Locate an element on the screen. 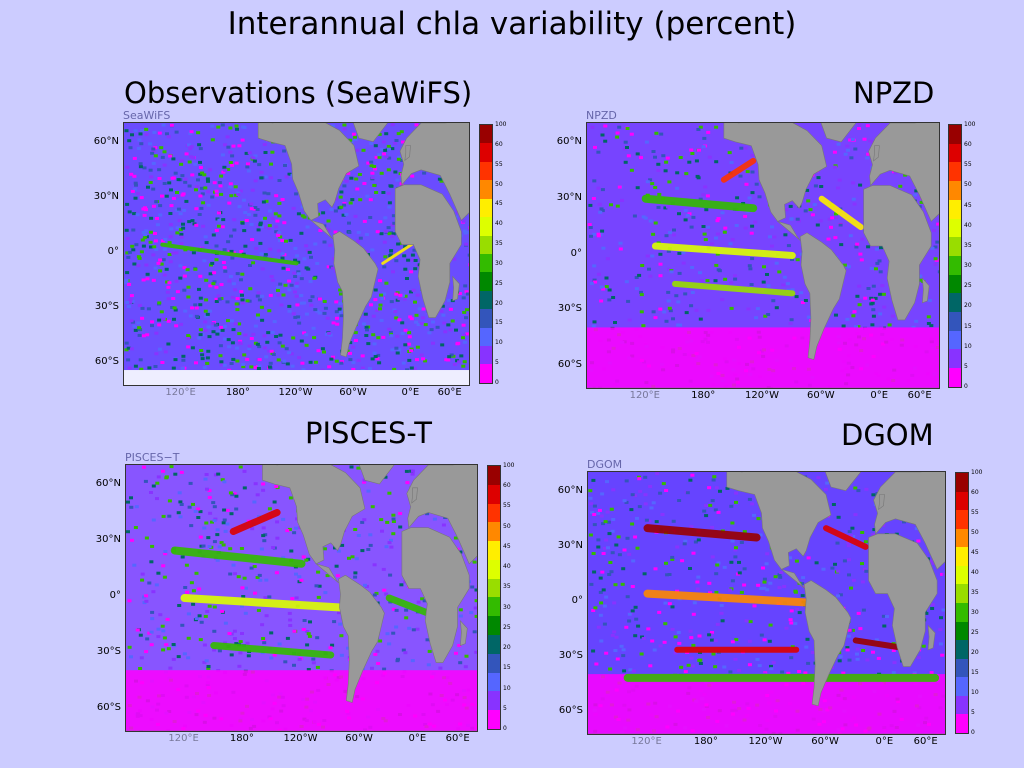 Image resolution: width=1024 pixels, height=768 pixels. heading-npzd: NPZD is located at coordinates (894, 93).